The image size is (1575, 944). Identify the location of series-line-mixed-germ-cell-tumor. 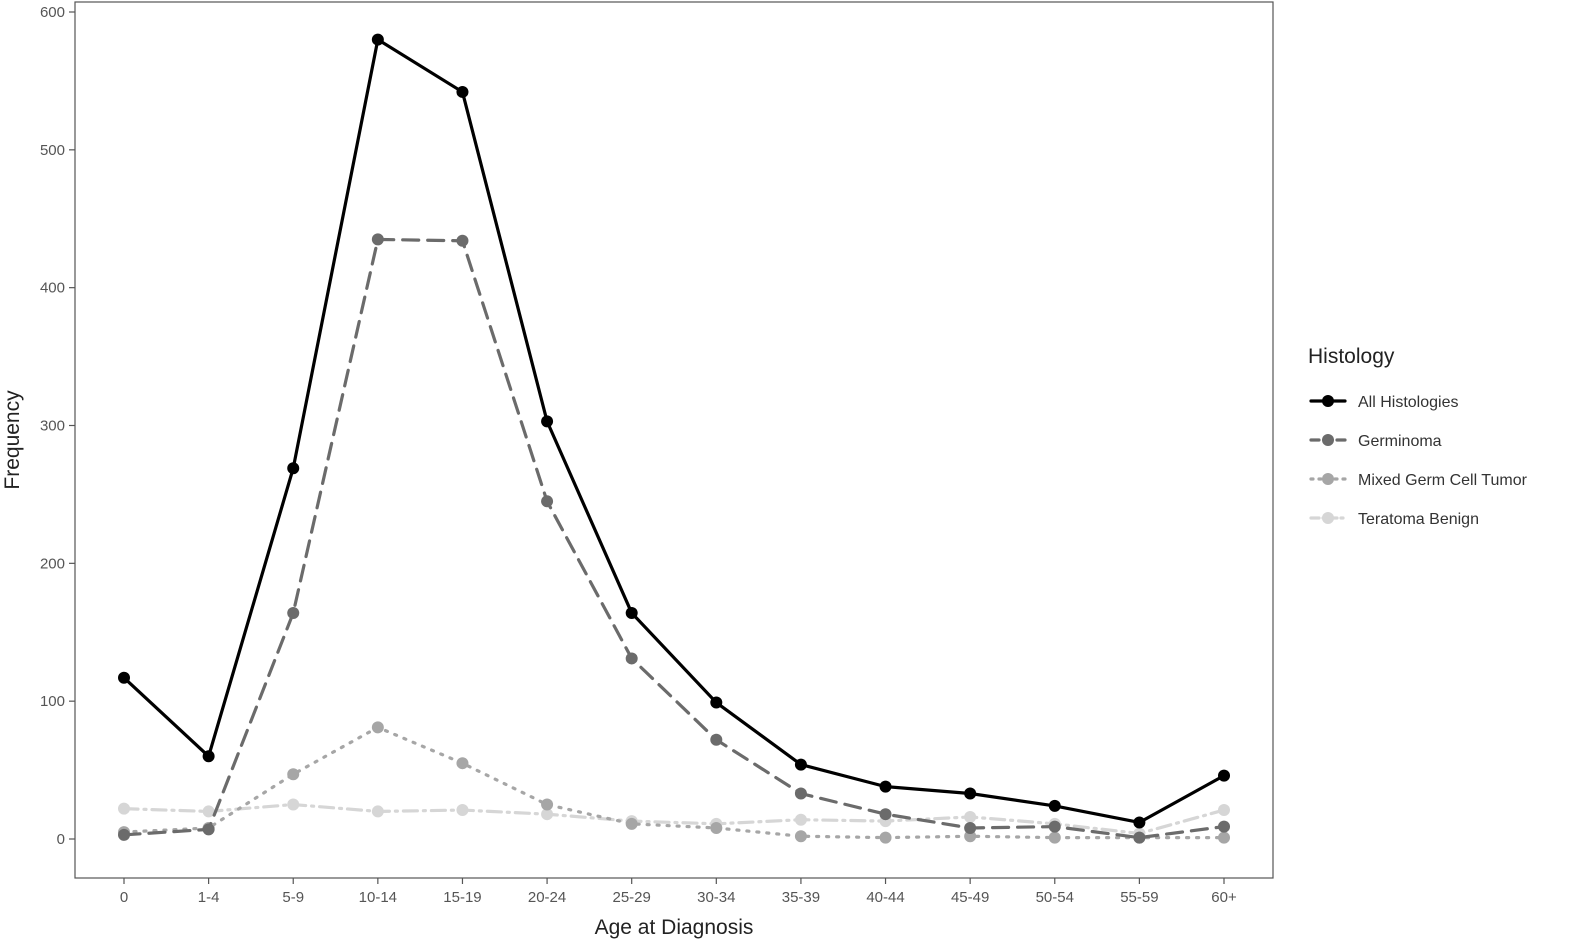
(674, 782).